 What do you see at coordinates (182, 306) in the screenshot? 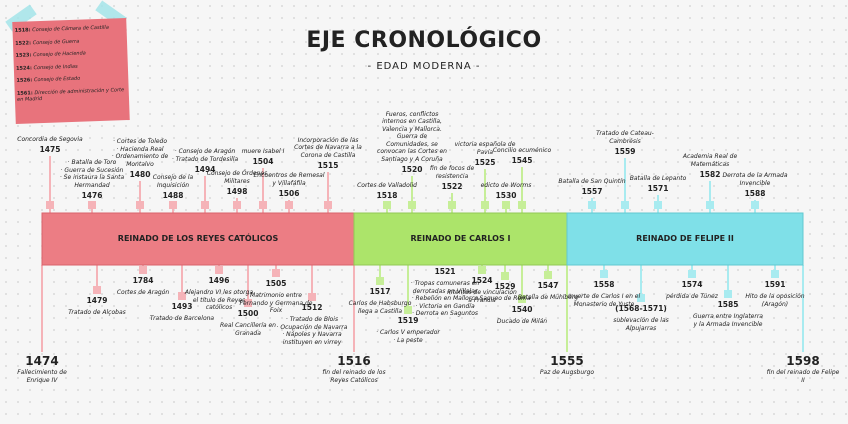
I see `event-year: 1493` at bounding box center [182, 306].